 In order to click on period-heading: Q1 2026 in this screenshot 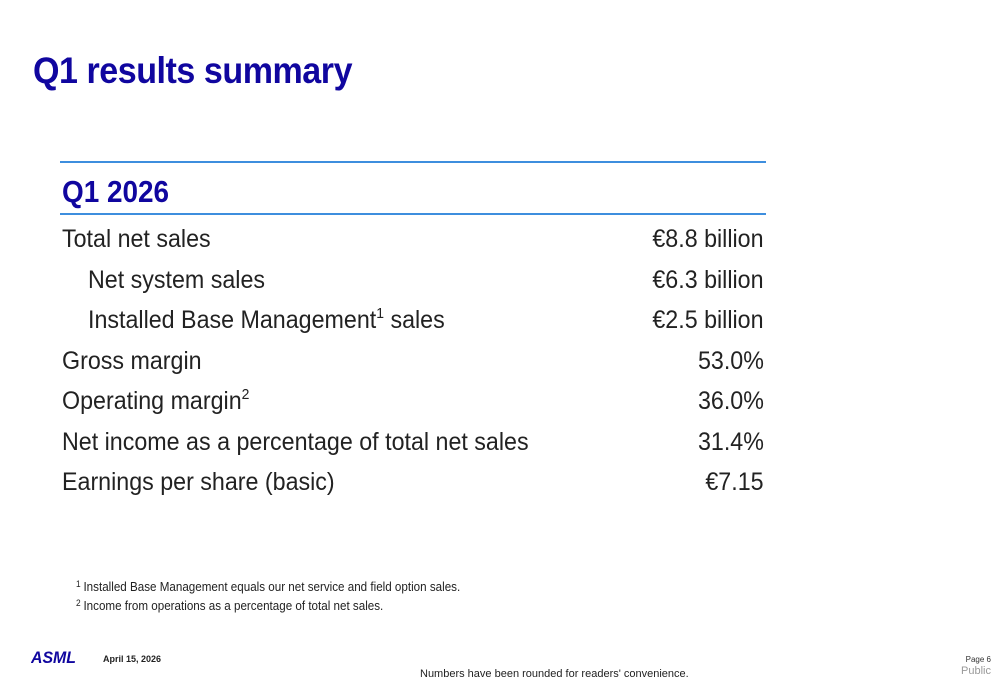, I will do `click(116, 191)`.